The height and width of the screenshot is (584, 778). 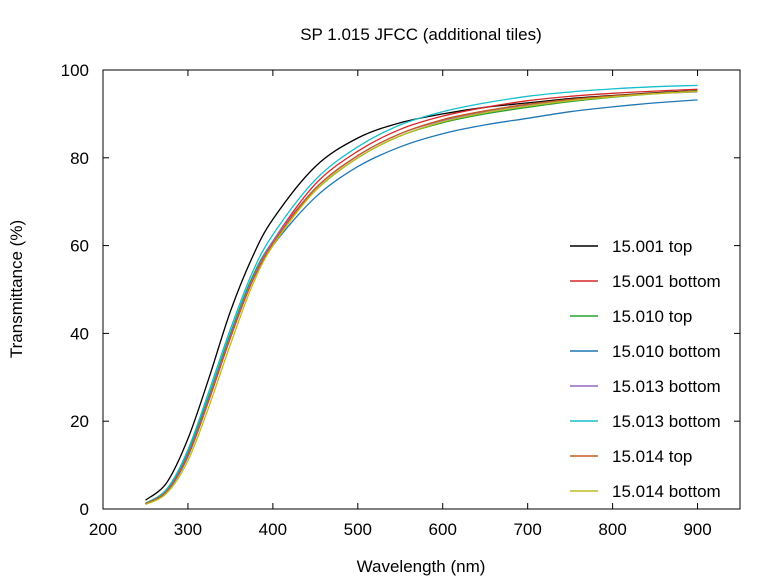 What do you see at coordinates (612, 529) in the screenshot?
I see `x-tick-label: 800` at bounding box center [612, 529].